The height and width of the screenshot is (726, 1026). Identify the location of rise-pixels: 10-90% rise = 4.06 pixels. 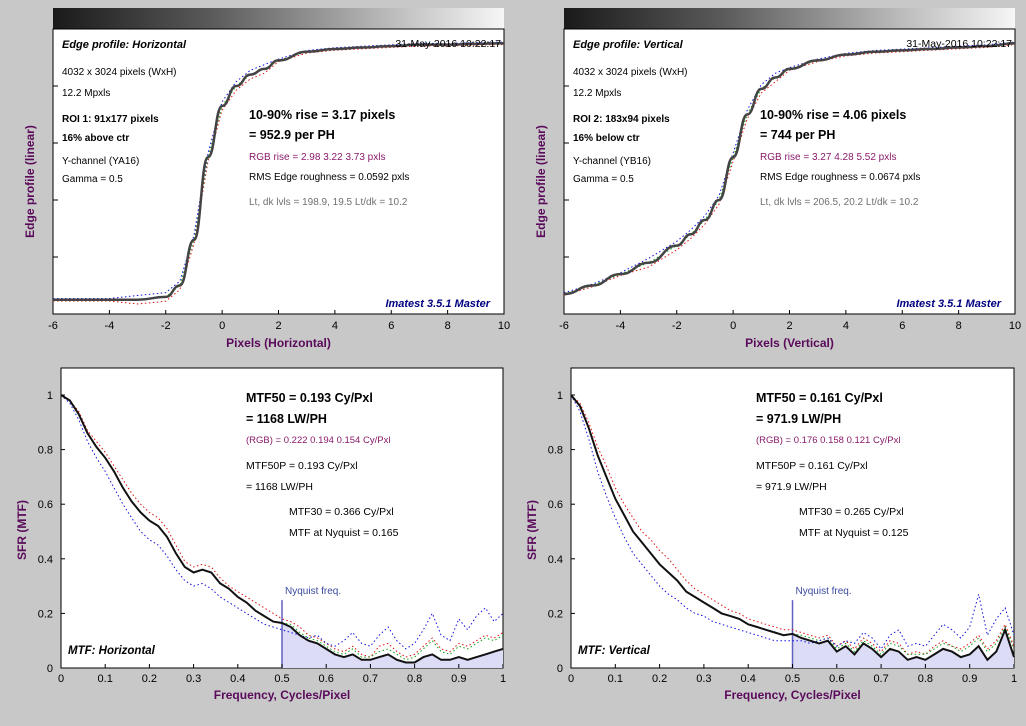
(833, 115).